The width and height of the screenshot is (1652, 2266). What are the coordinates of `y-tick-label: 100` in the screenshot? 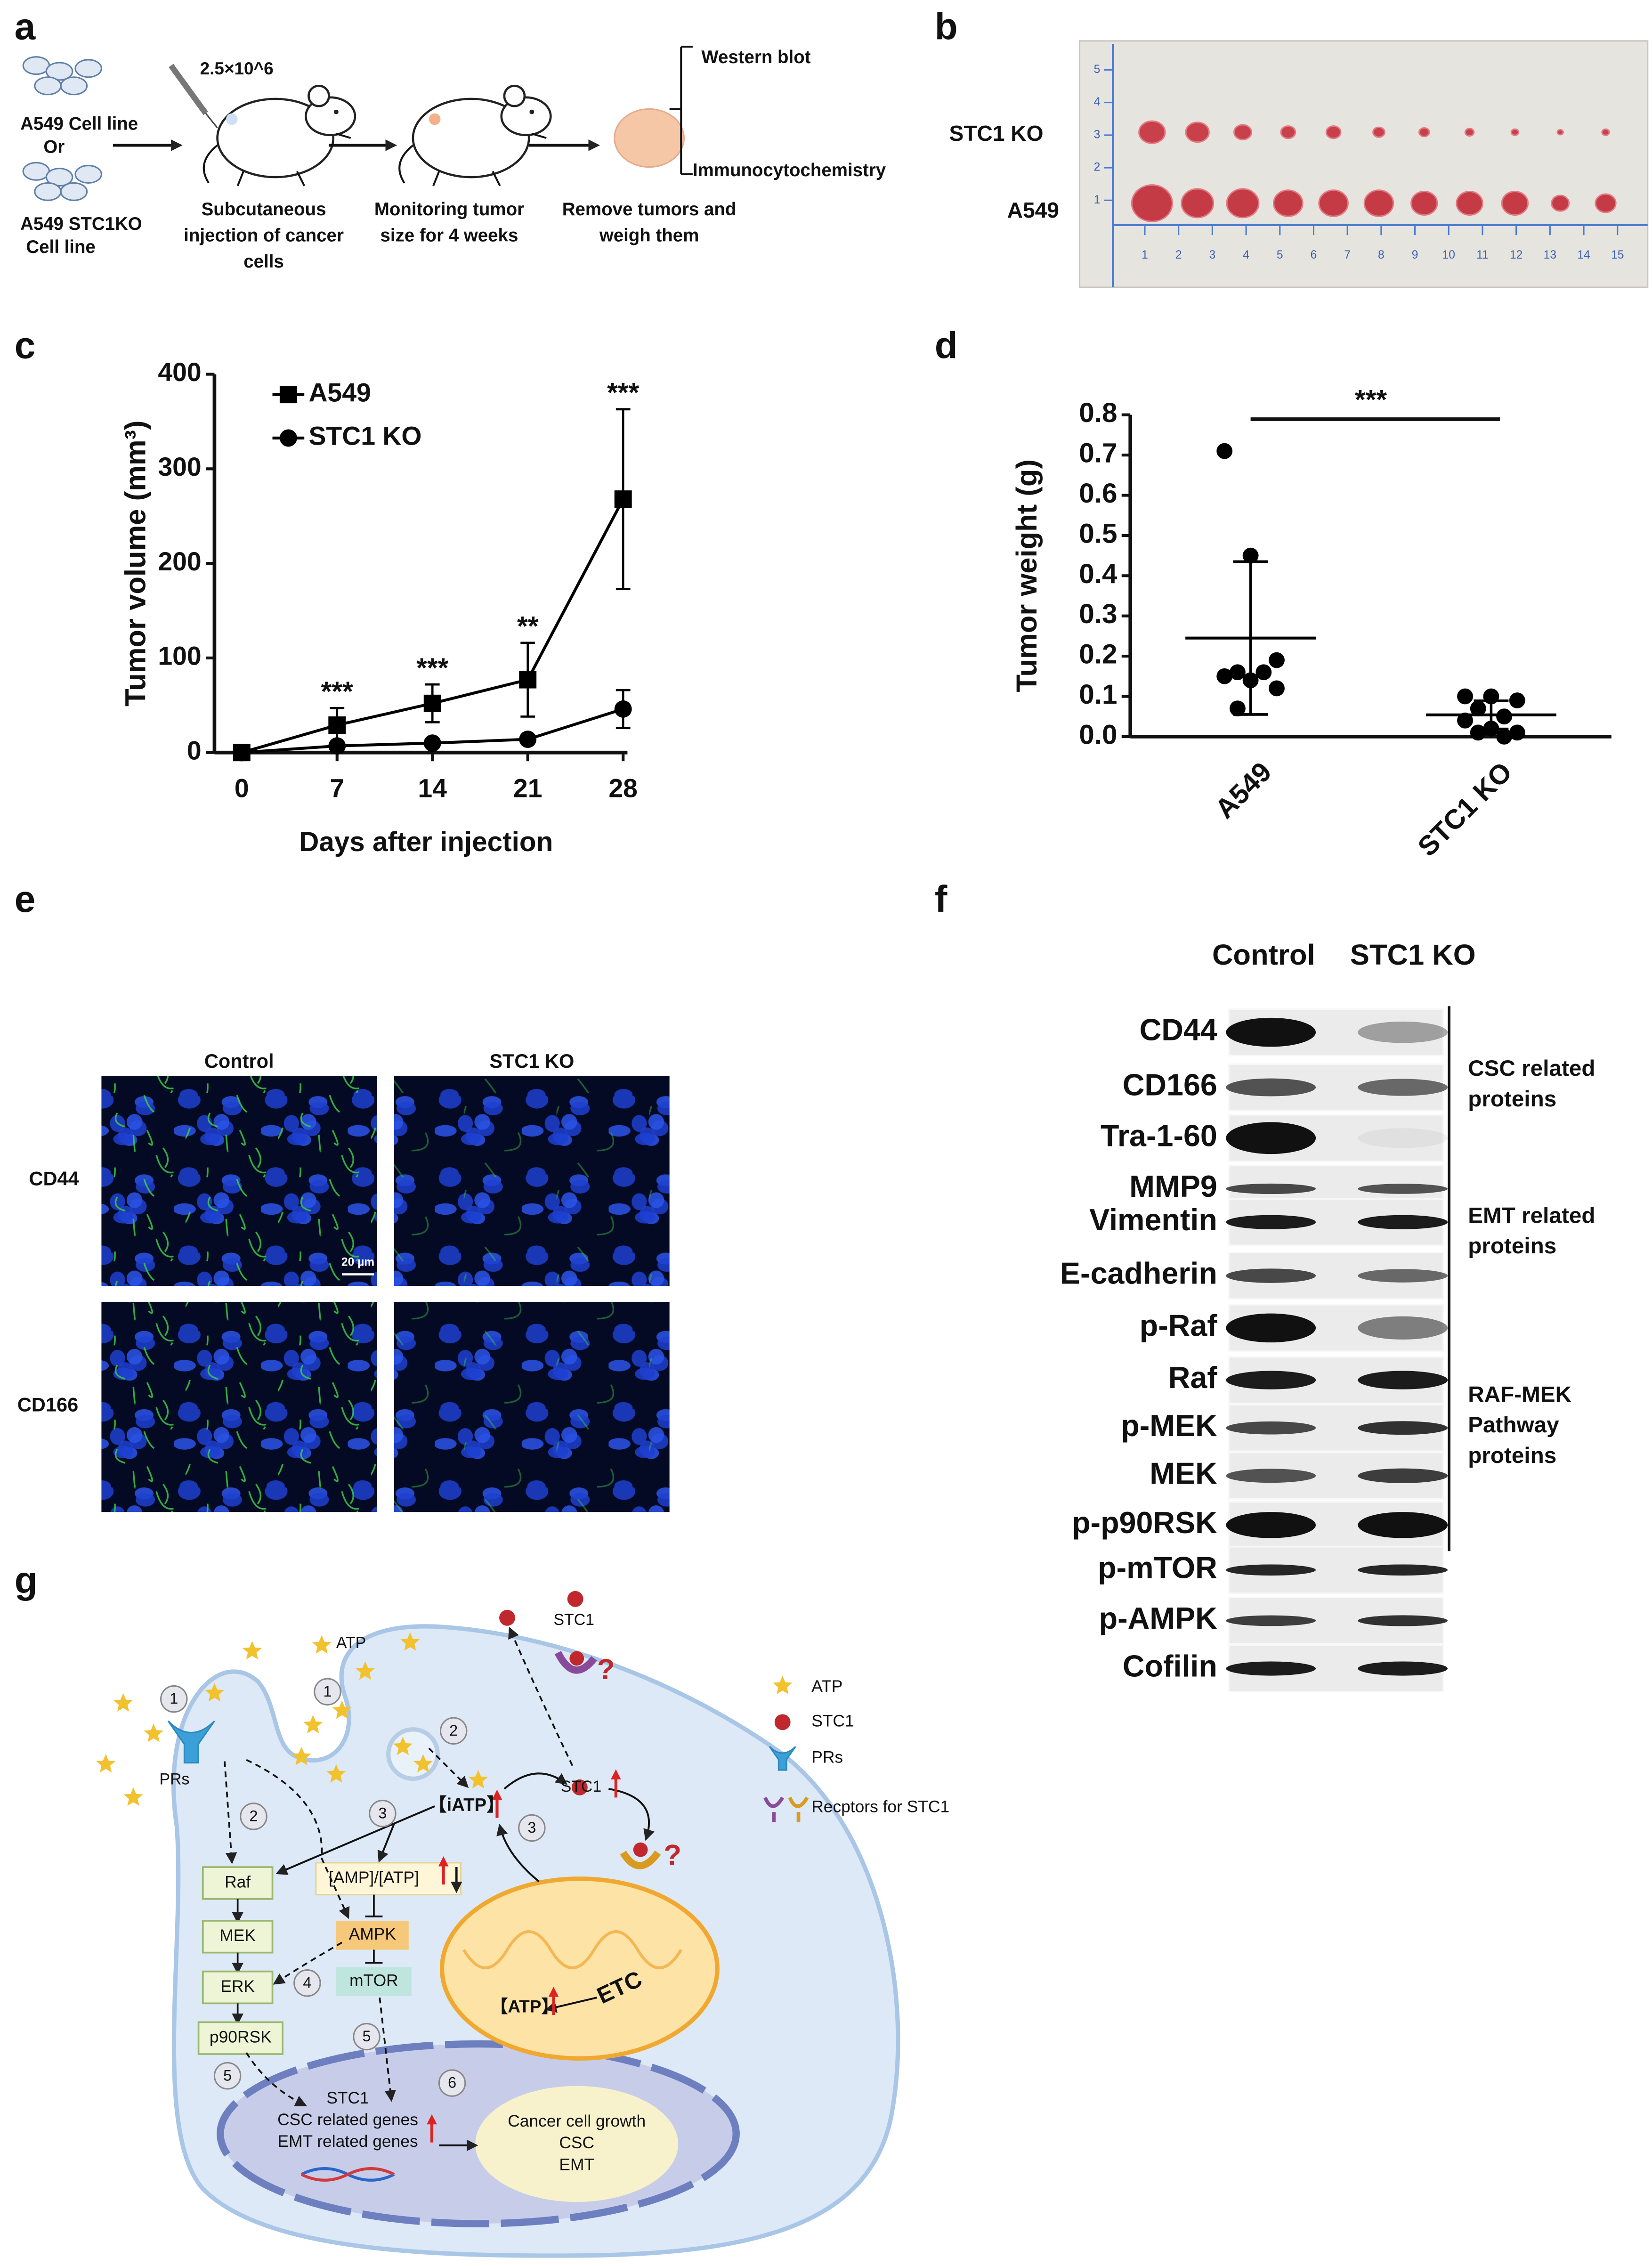 It's located at (179, 656).